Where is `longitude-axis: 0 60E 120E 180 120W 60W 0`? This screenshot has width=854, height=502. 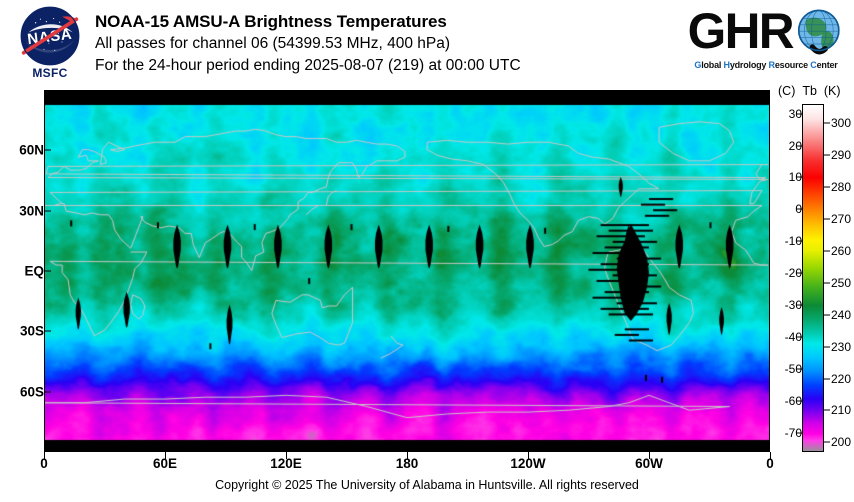
longitude-axis: 0 60E 120E 180 120W 60W 0 is located at coordinates (427, 466).